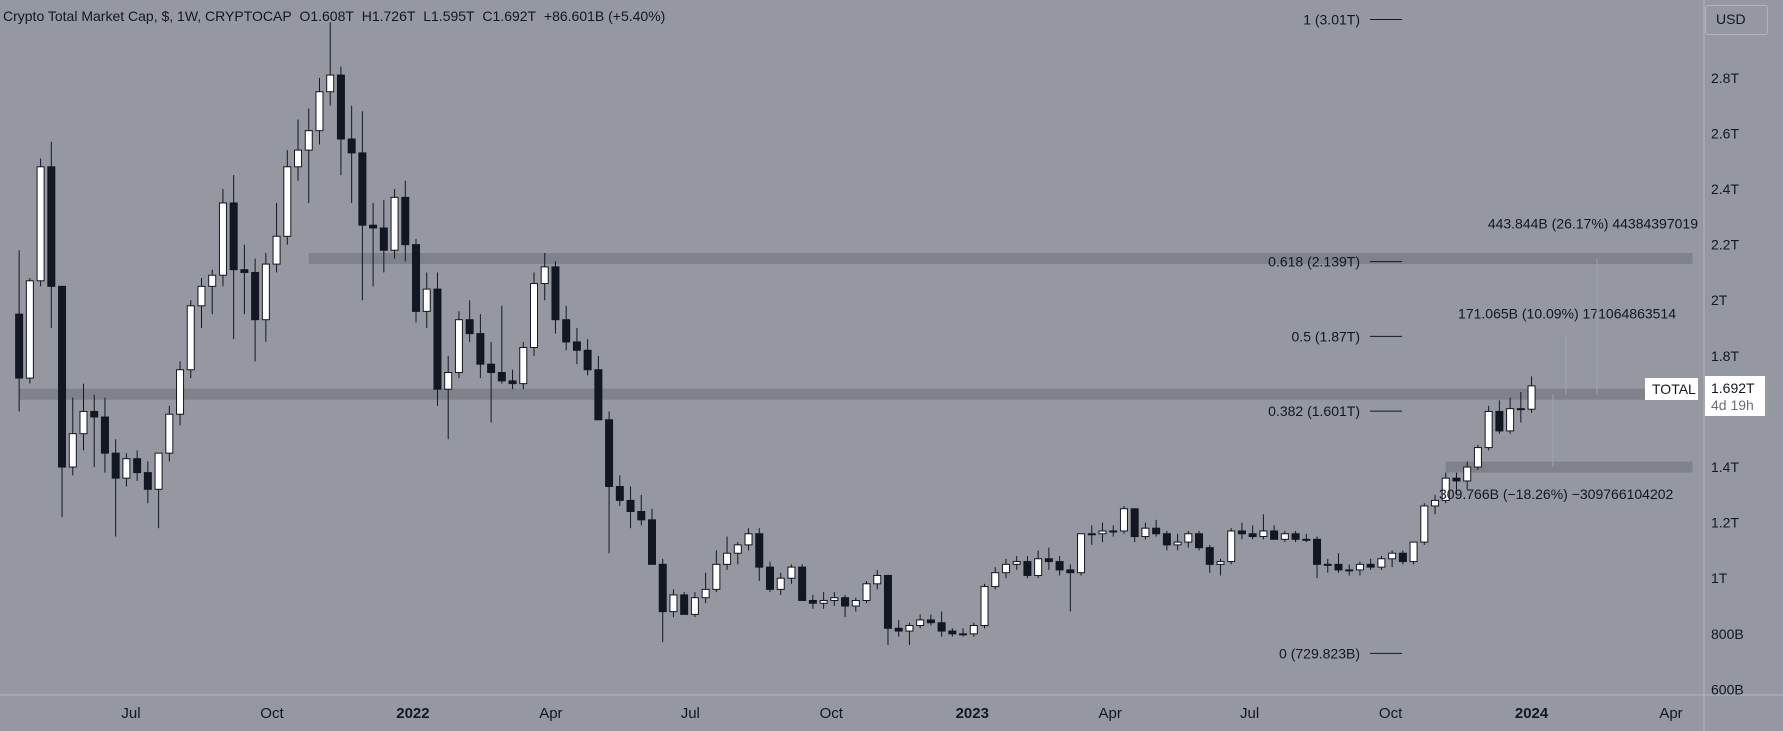  What do you see at coordinates (1556, 494) in the screenshot?
I see `measurement-label: 309.766B (−18.26%) −309766104202` at bounding box center [1556, 494].